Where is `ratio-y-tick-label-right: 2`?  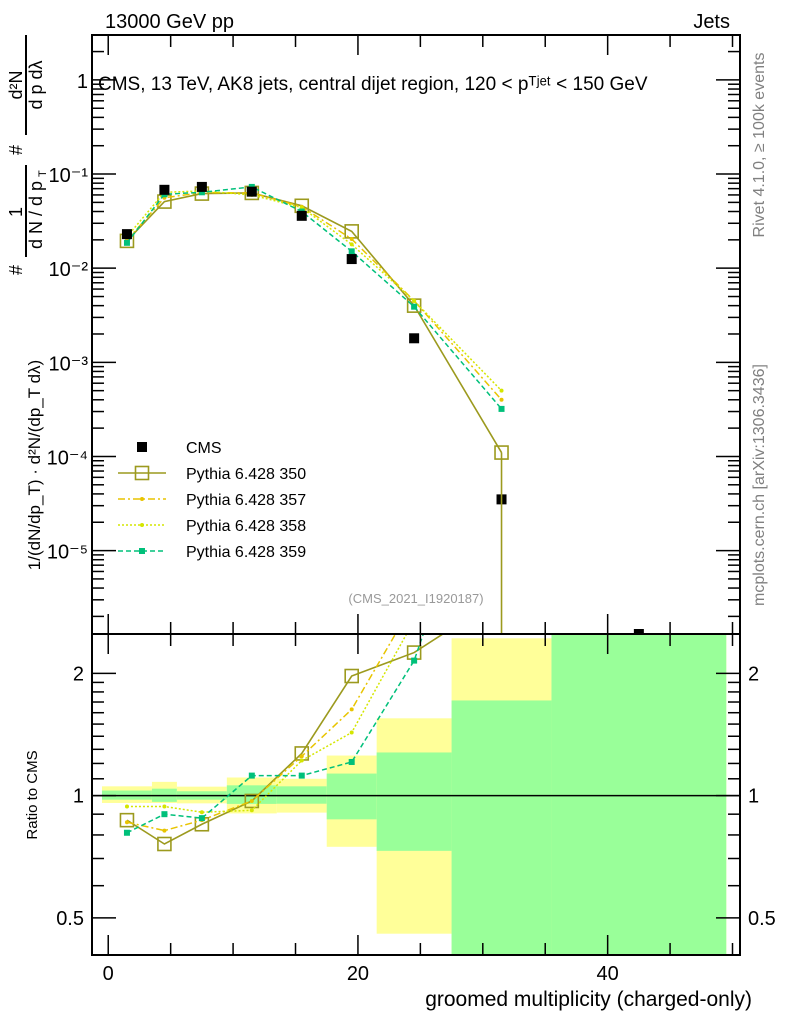
ratio-y-tick-label-right: 2 is located at coordinates (753, 674).